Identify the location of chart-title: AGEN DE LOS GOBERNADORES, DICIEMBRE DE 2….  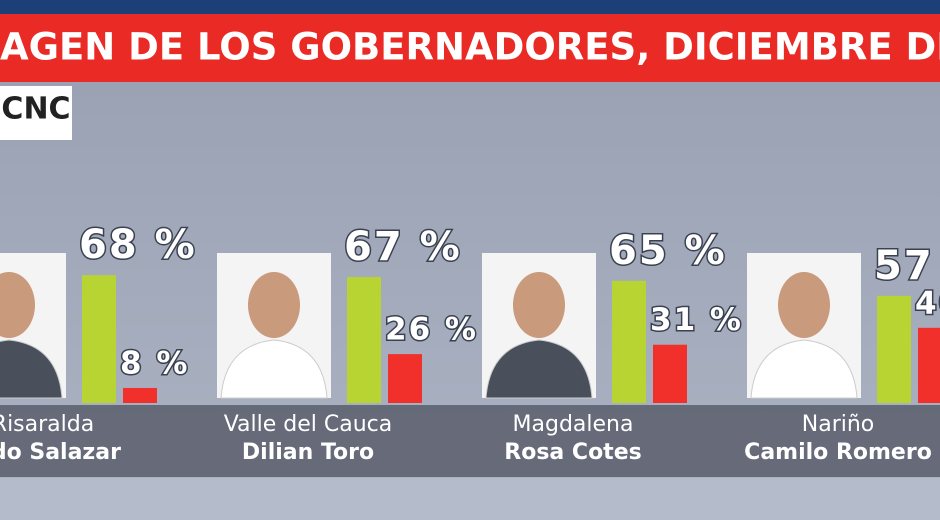
(470, 47).